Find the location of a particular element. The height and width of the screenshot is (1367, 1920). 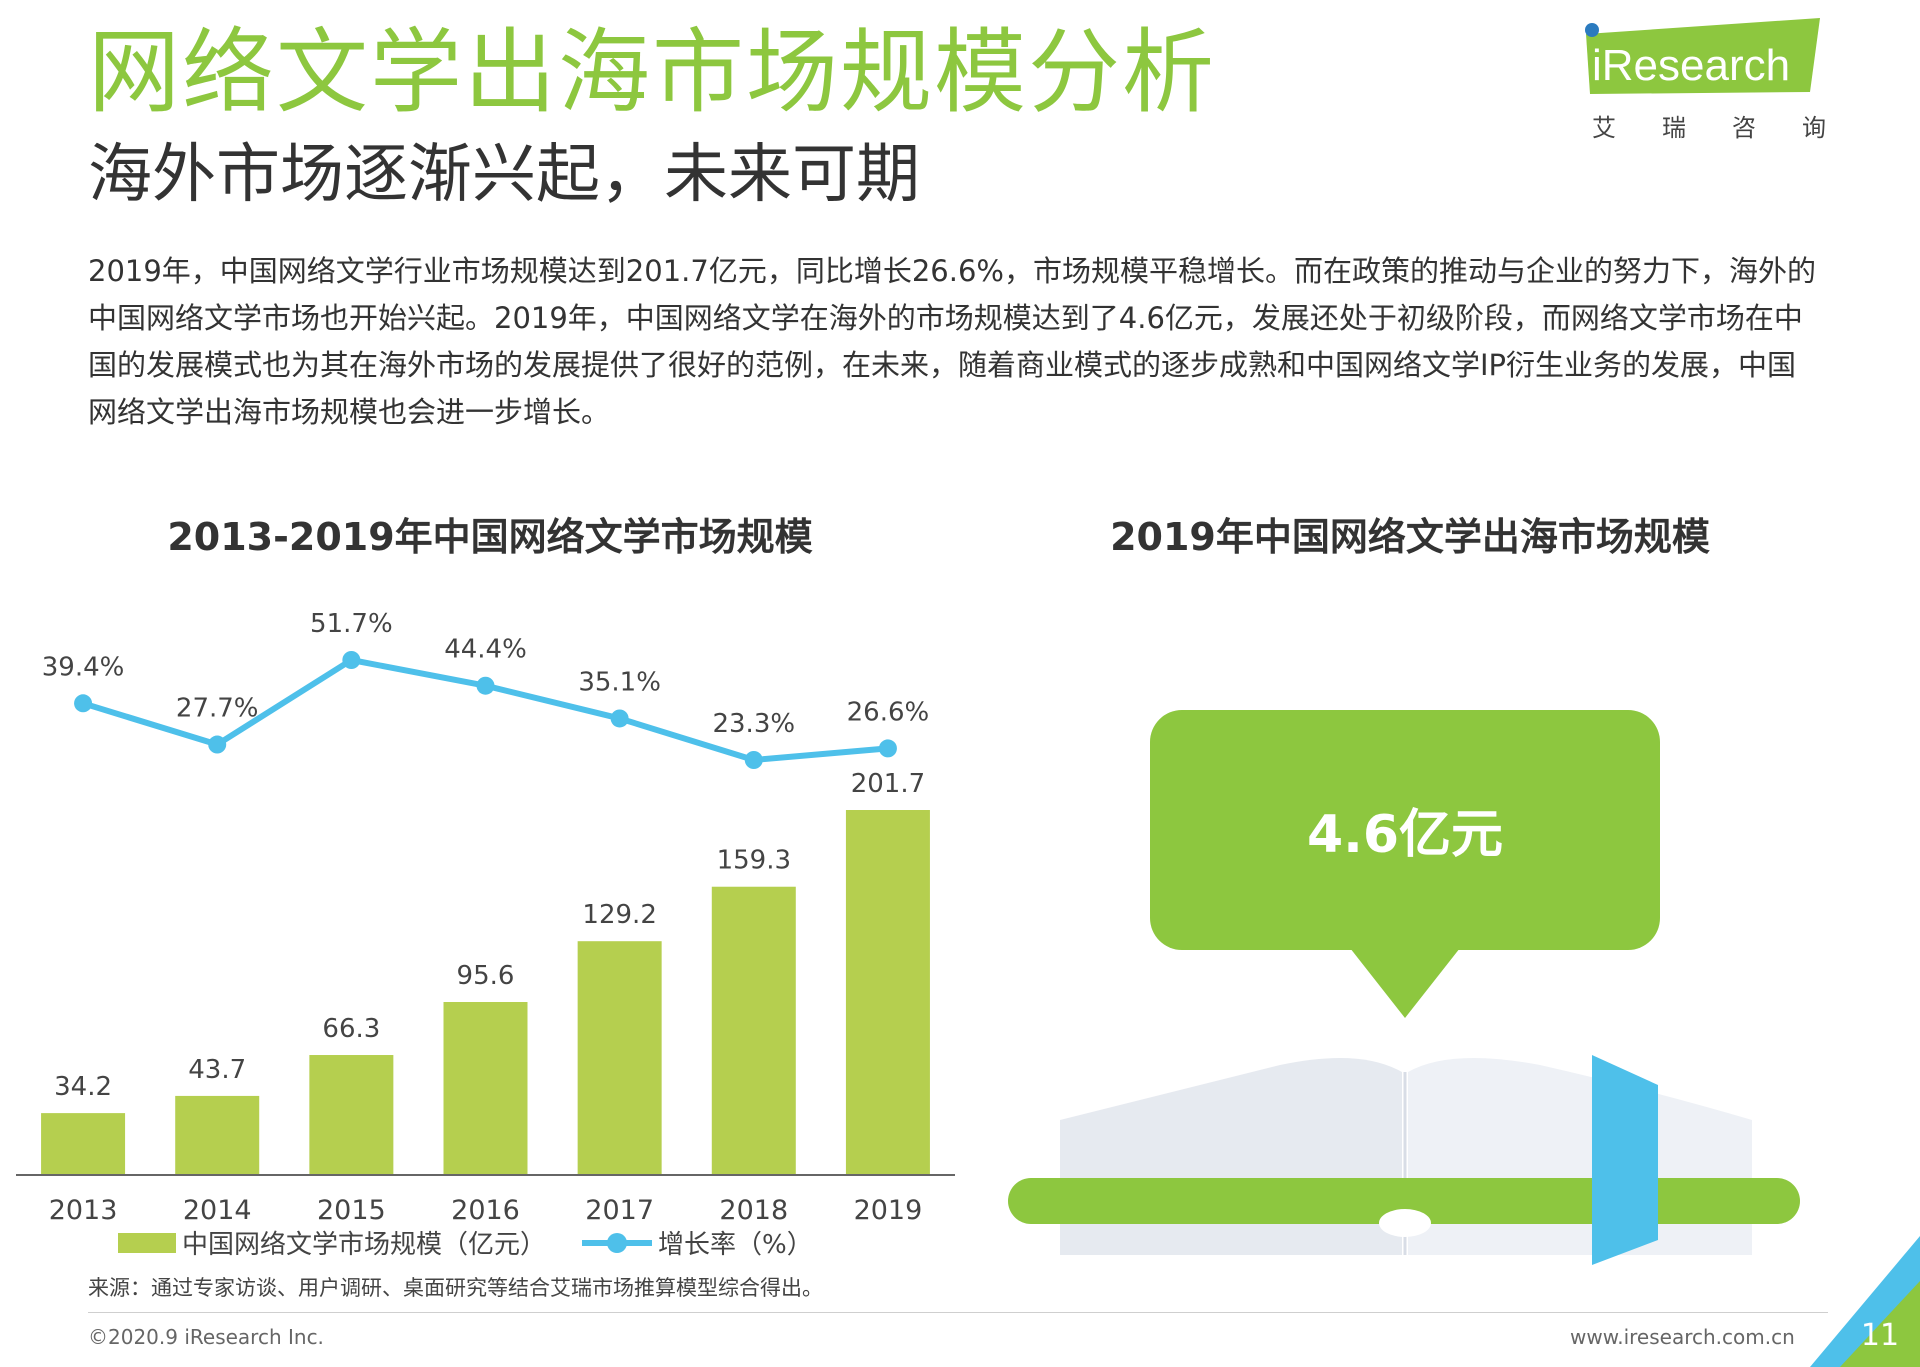

logo-char-1: 艾 is located at coordinates (1604, 128).